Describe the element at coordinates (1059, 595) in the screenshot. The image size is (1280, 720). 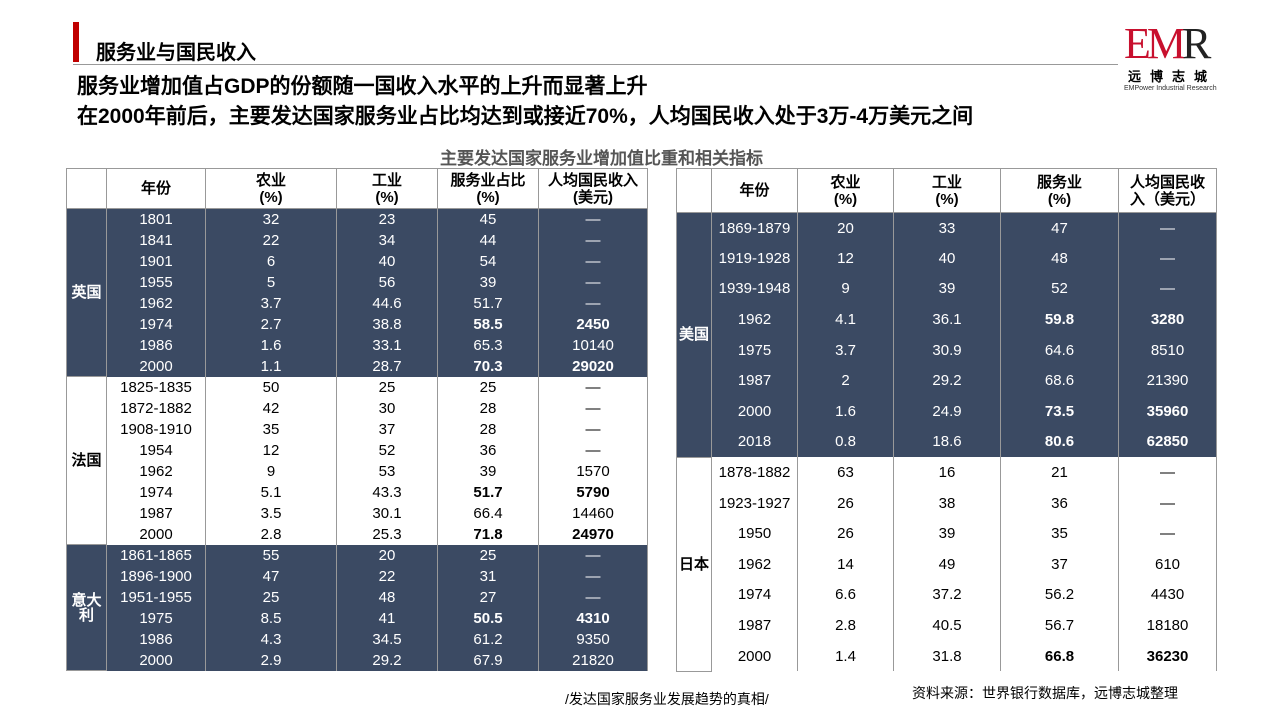
I see `table-cell: 56.2` at that location.